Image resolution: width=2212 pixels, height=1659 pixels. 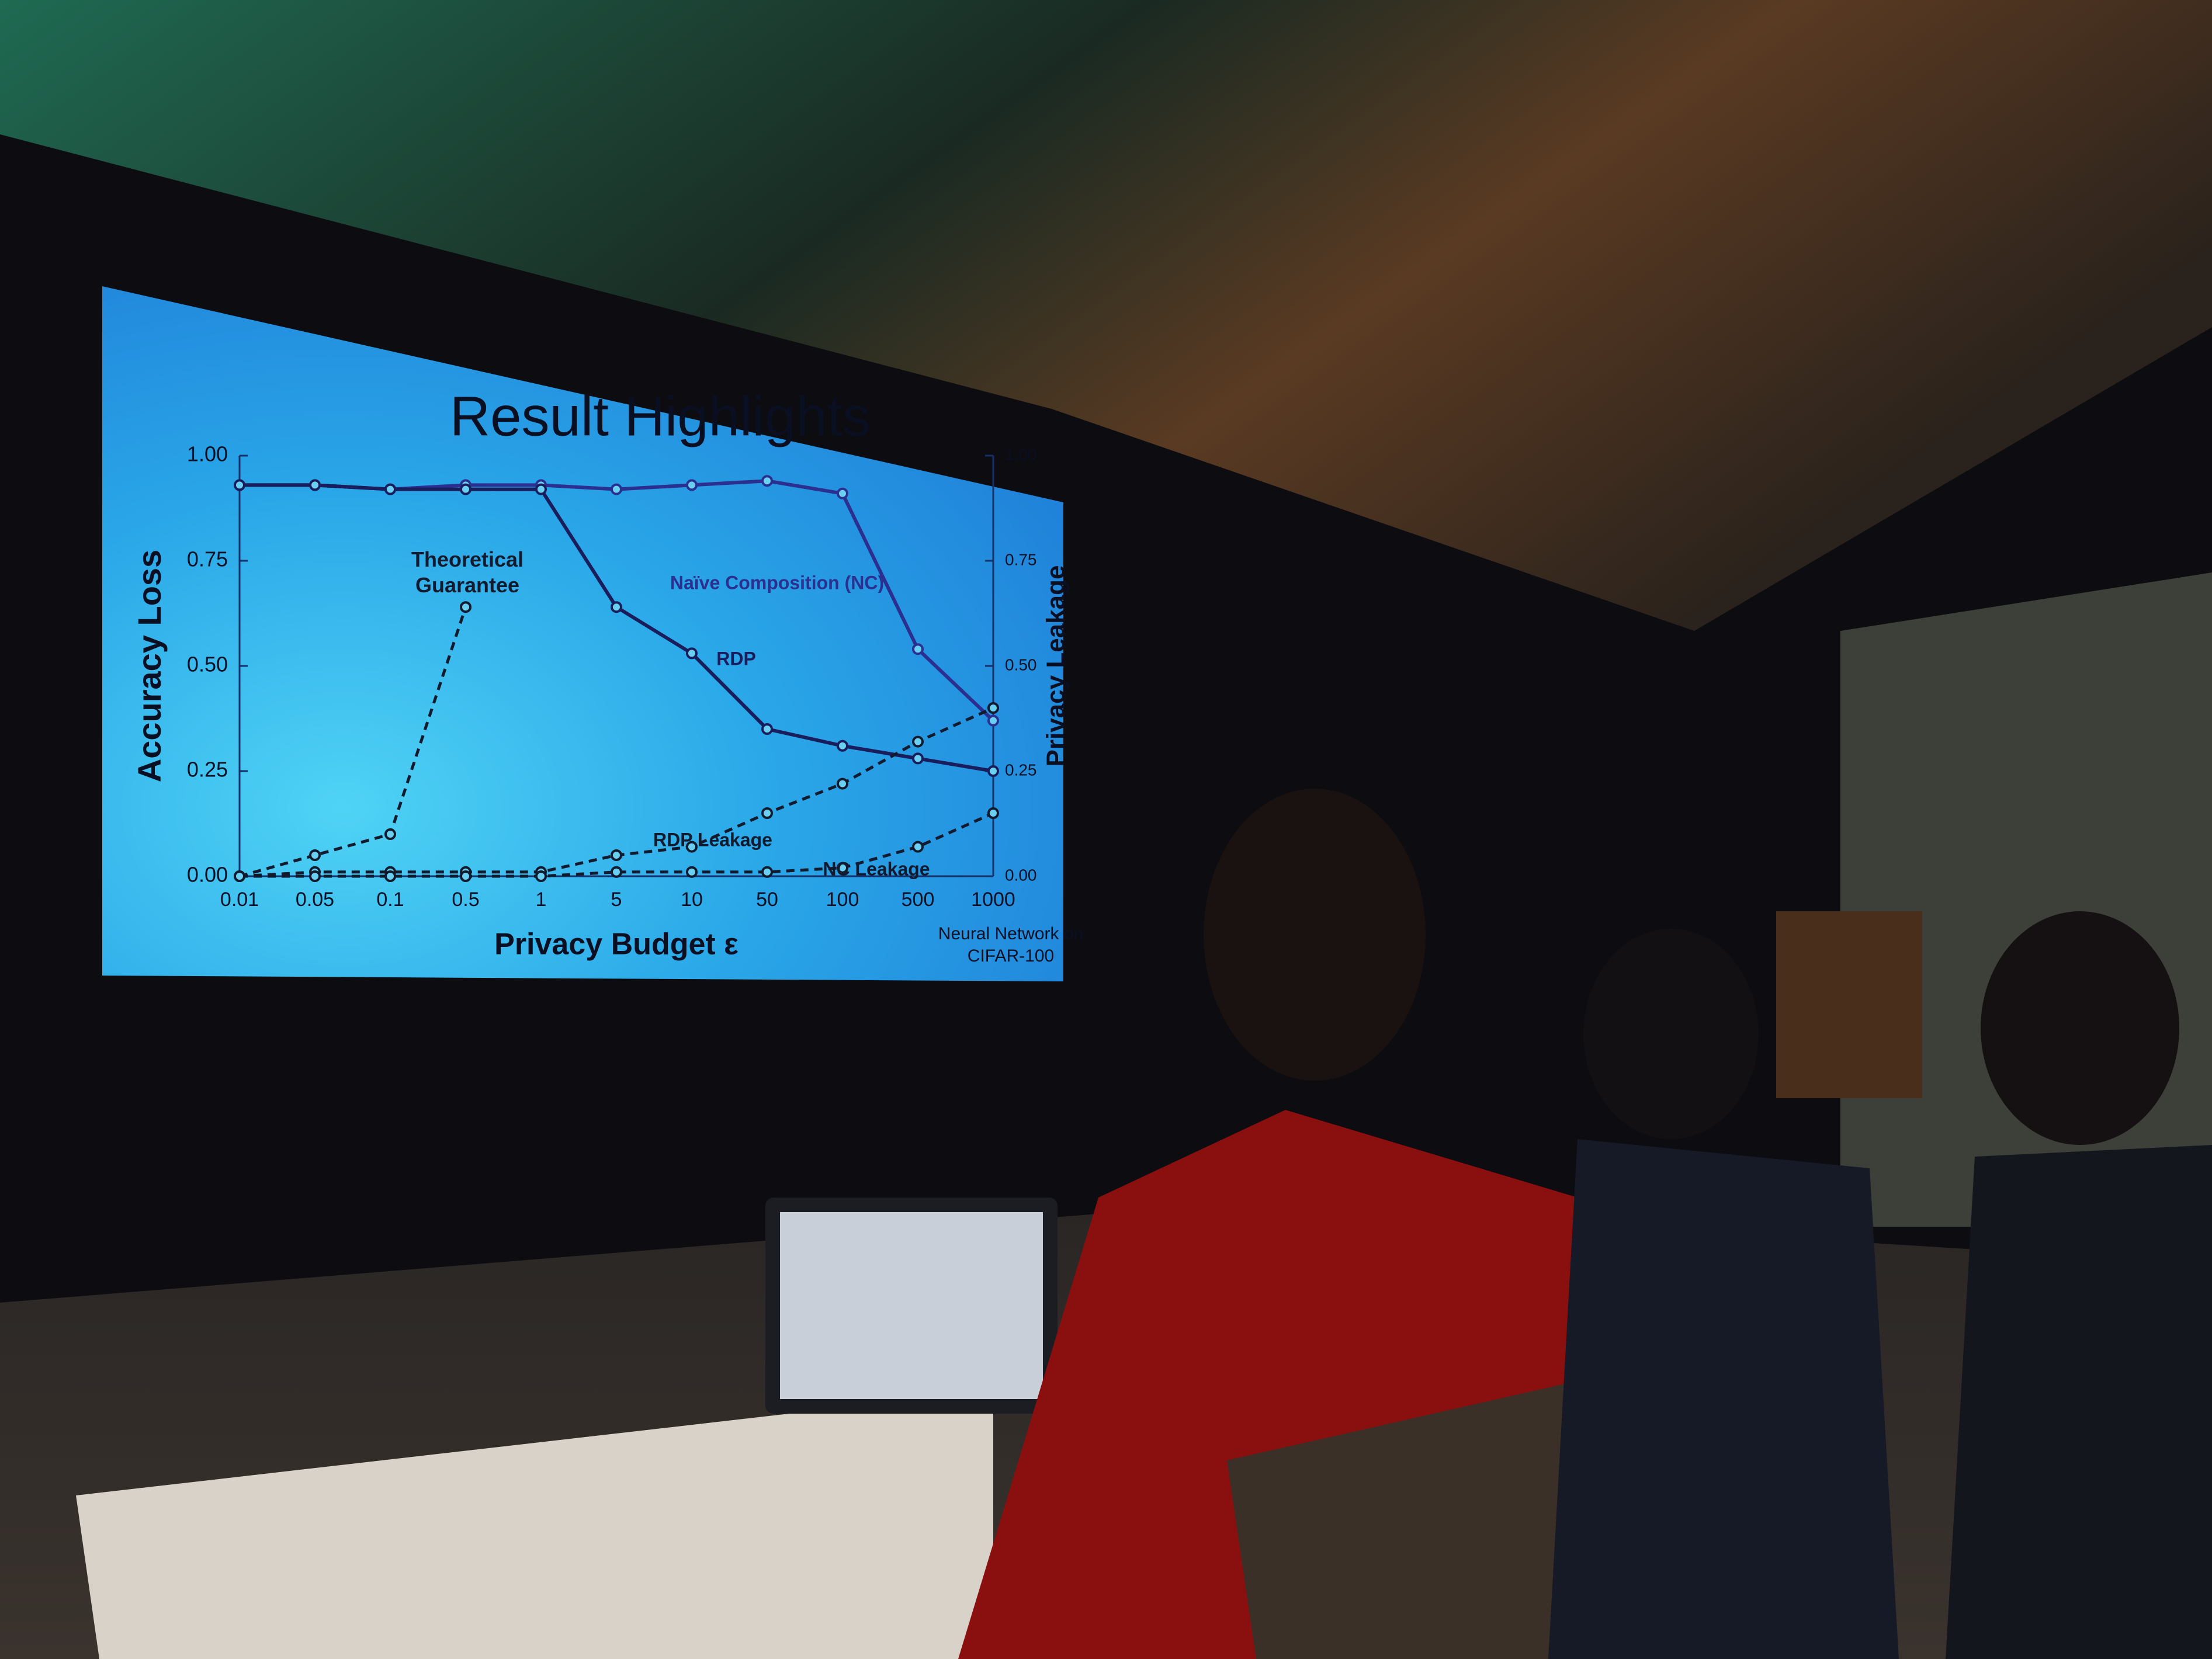 What do you see at coordinates (315, 900) in the screenshot?
I see `x-tick-label: 0.05` at bounding box center [315, 900].